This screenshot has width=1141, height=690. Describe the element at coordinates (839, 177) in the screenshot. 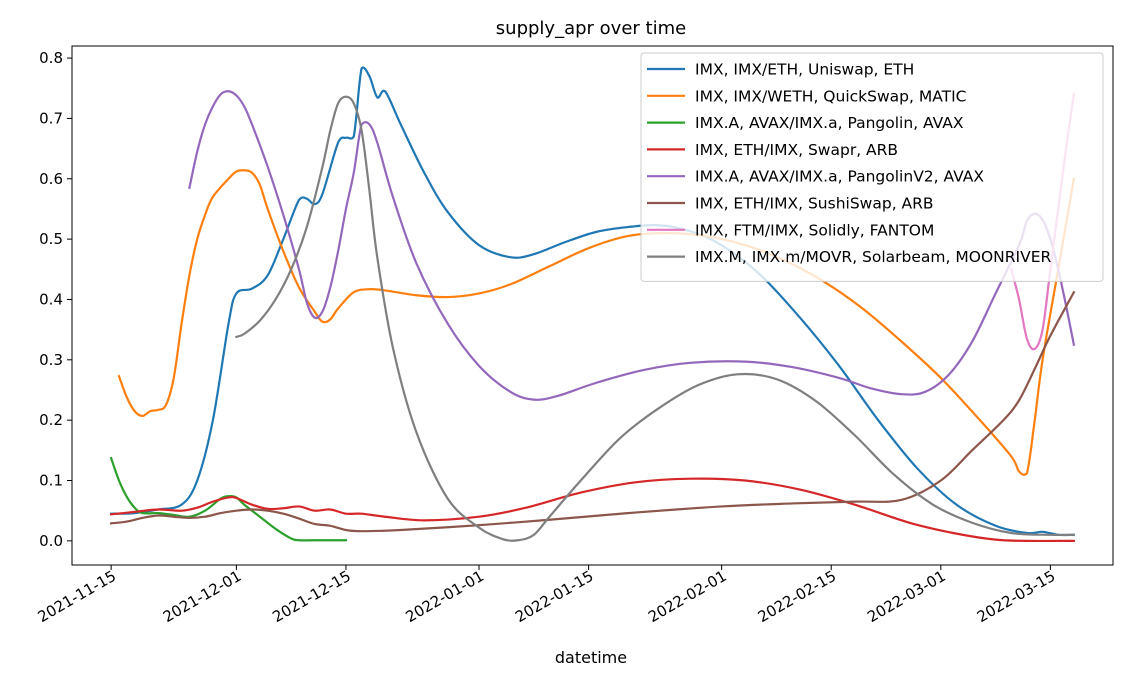

I see `legend-label-5: IMX.A, AVAX/IMX.a, PangolinV2, AVAX` at that location.